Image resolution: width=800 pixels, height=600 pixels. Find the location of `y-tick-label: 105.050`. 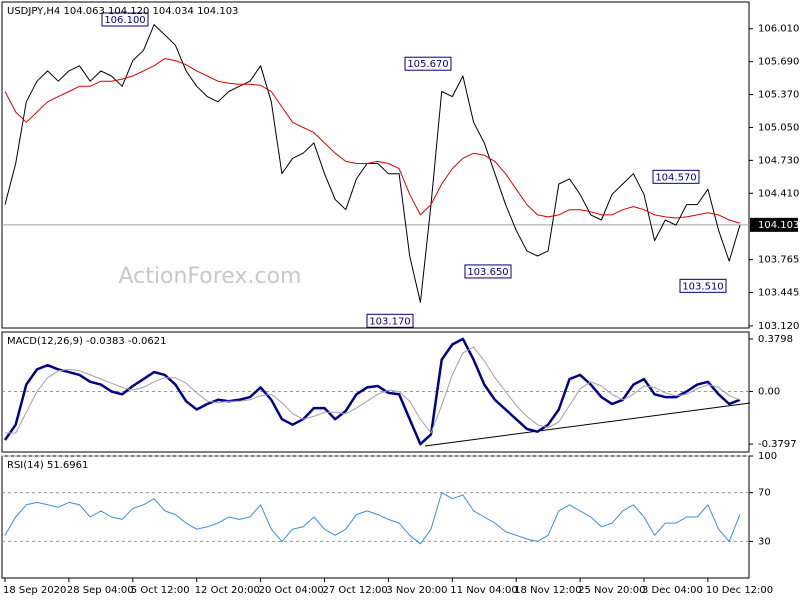

y-tick-label: 105.050 is located at coordinates (778, 127).